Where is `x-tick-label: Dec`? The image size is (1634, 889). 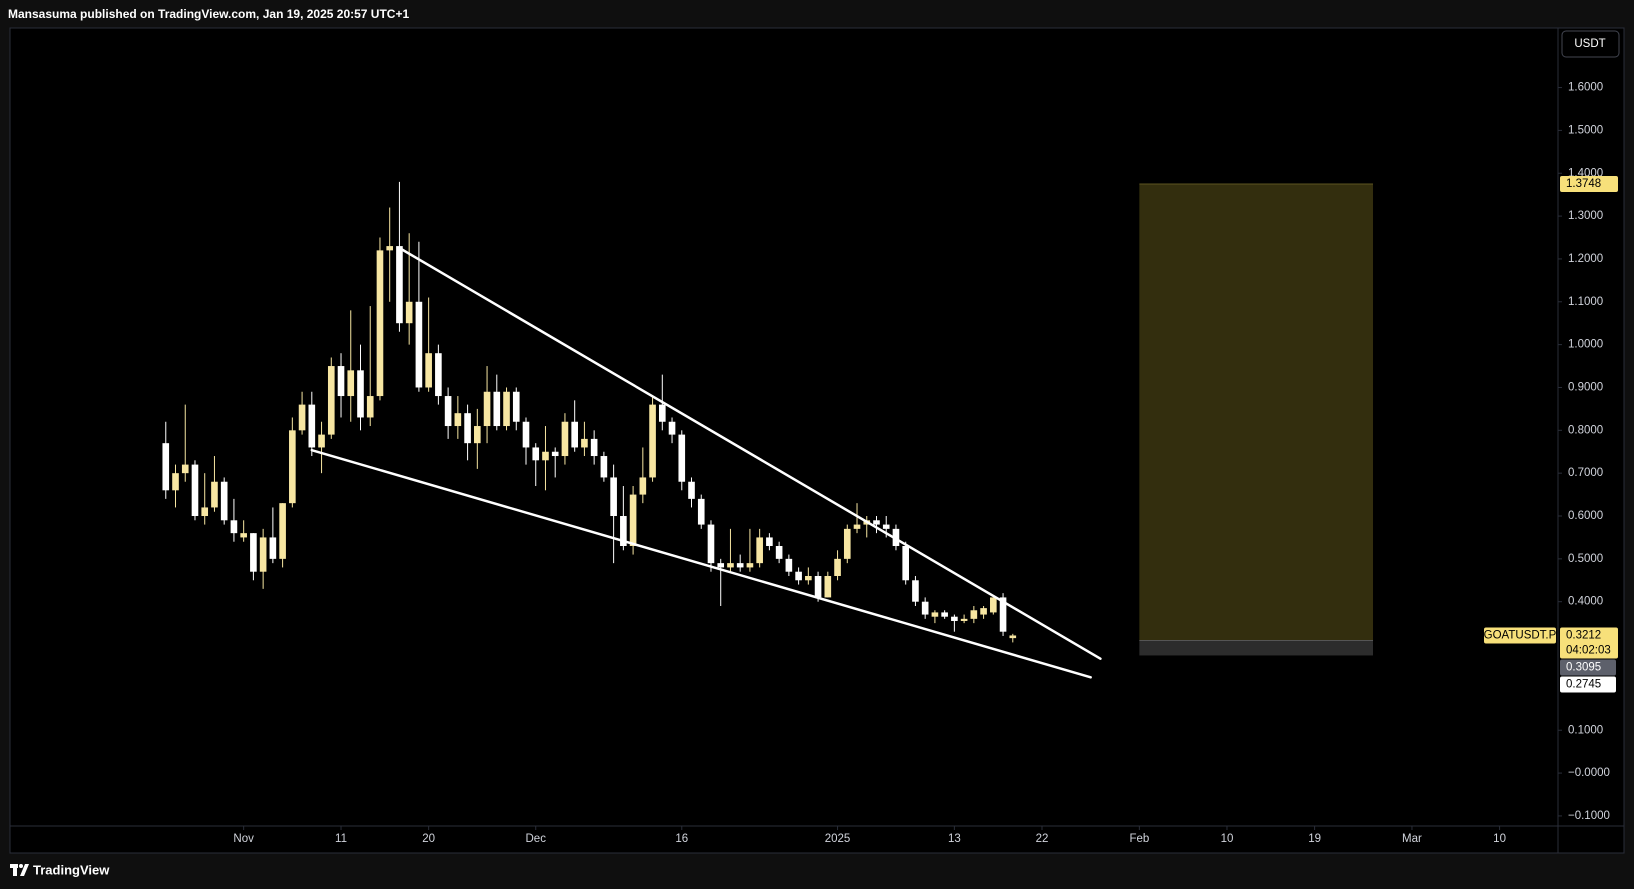 x-tick-label: Dec is located at coordinates (536, 839).